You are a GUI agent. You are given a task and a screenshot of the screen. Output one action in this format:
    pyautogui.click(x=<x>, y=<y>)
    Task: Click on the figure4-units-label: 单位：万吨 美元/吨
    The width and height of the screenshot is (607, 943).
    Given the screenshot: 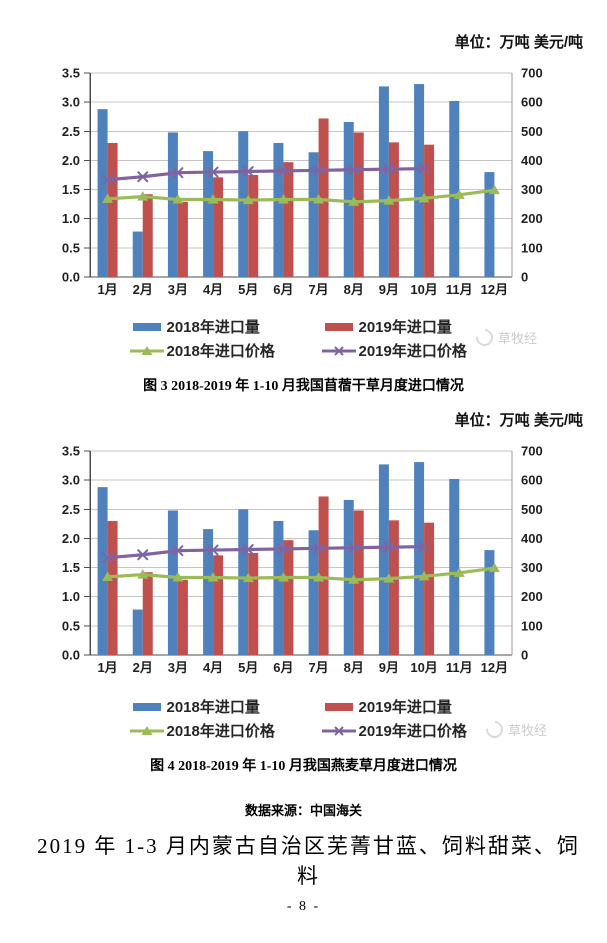 What is the action you would take?
    pyautogui.click(x=518, y=420)
    